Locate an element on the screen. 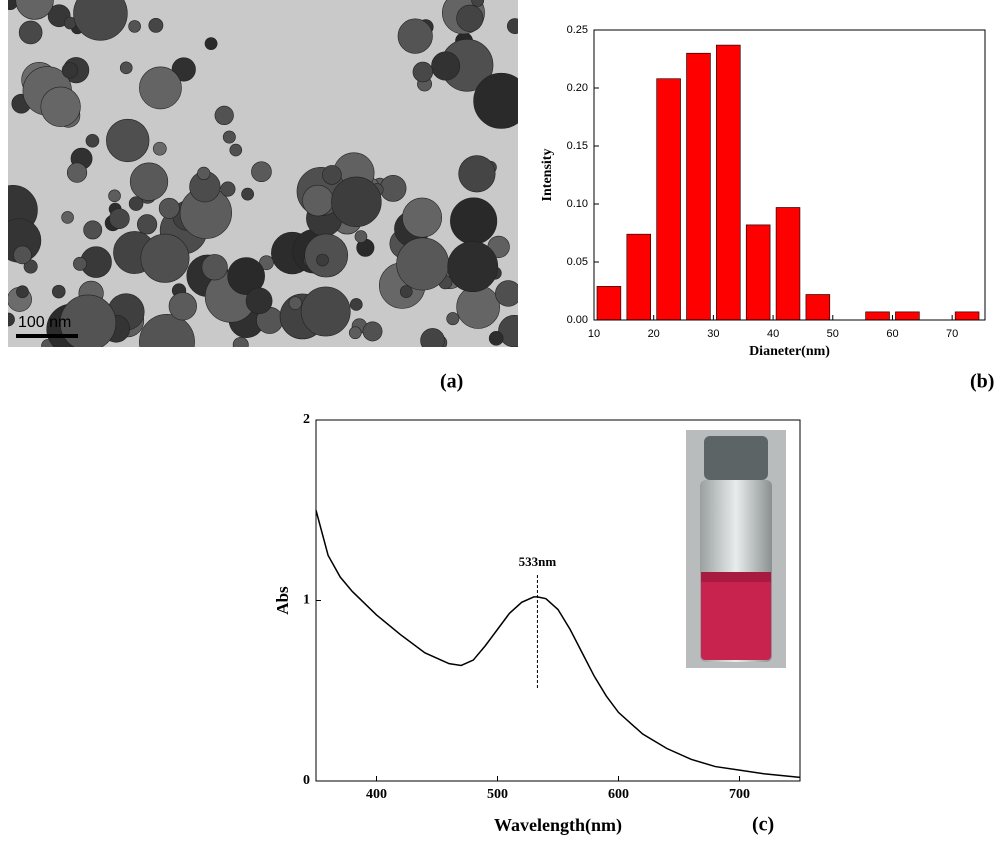 This screenshot has height=841, width=1008. x-axis-label: Wavelength(nm) is located at coordinates (558, 825).